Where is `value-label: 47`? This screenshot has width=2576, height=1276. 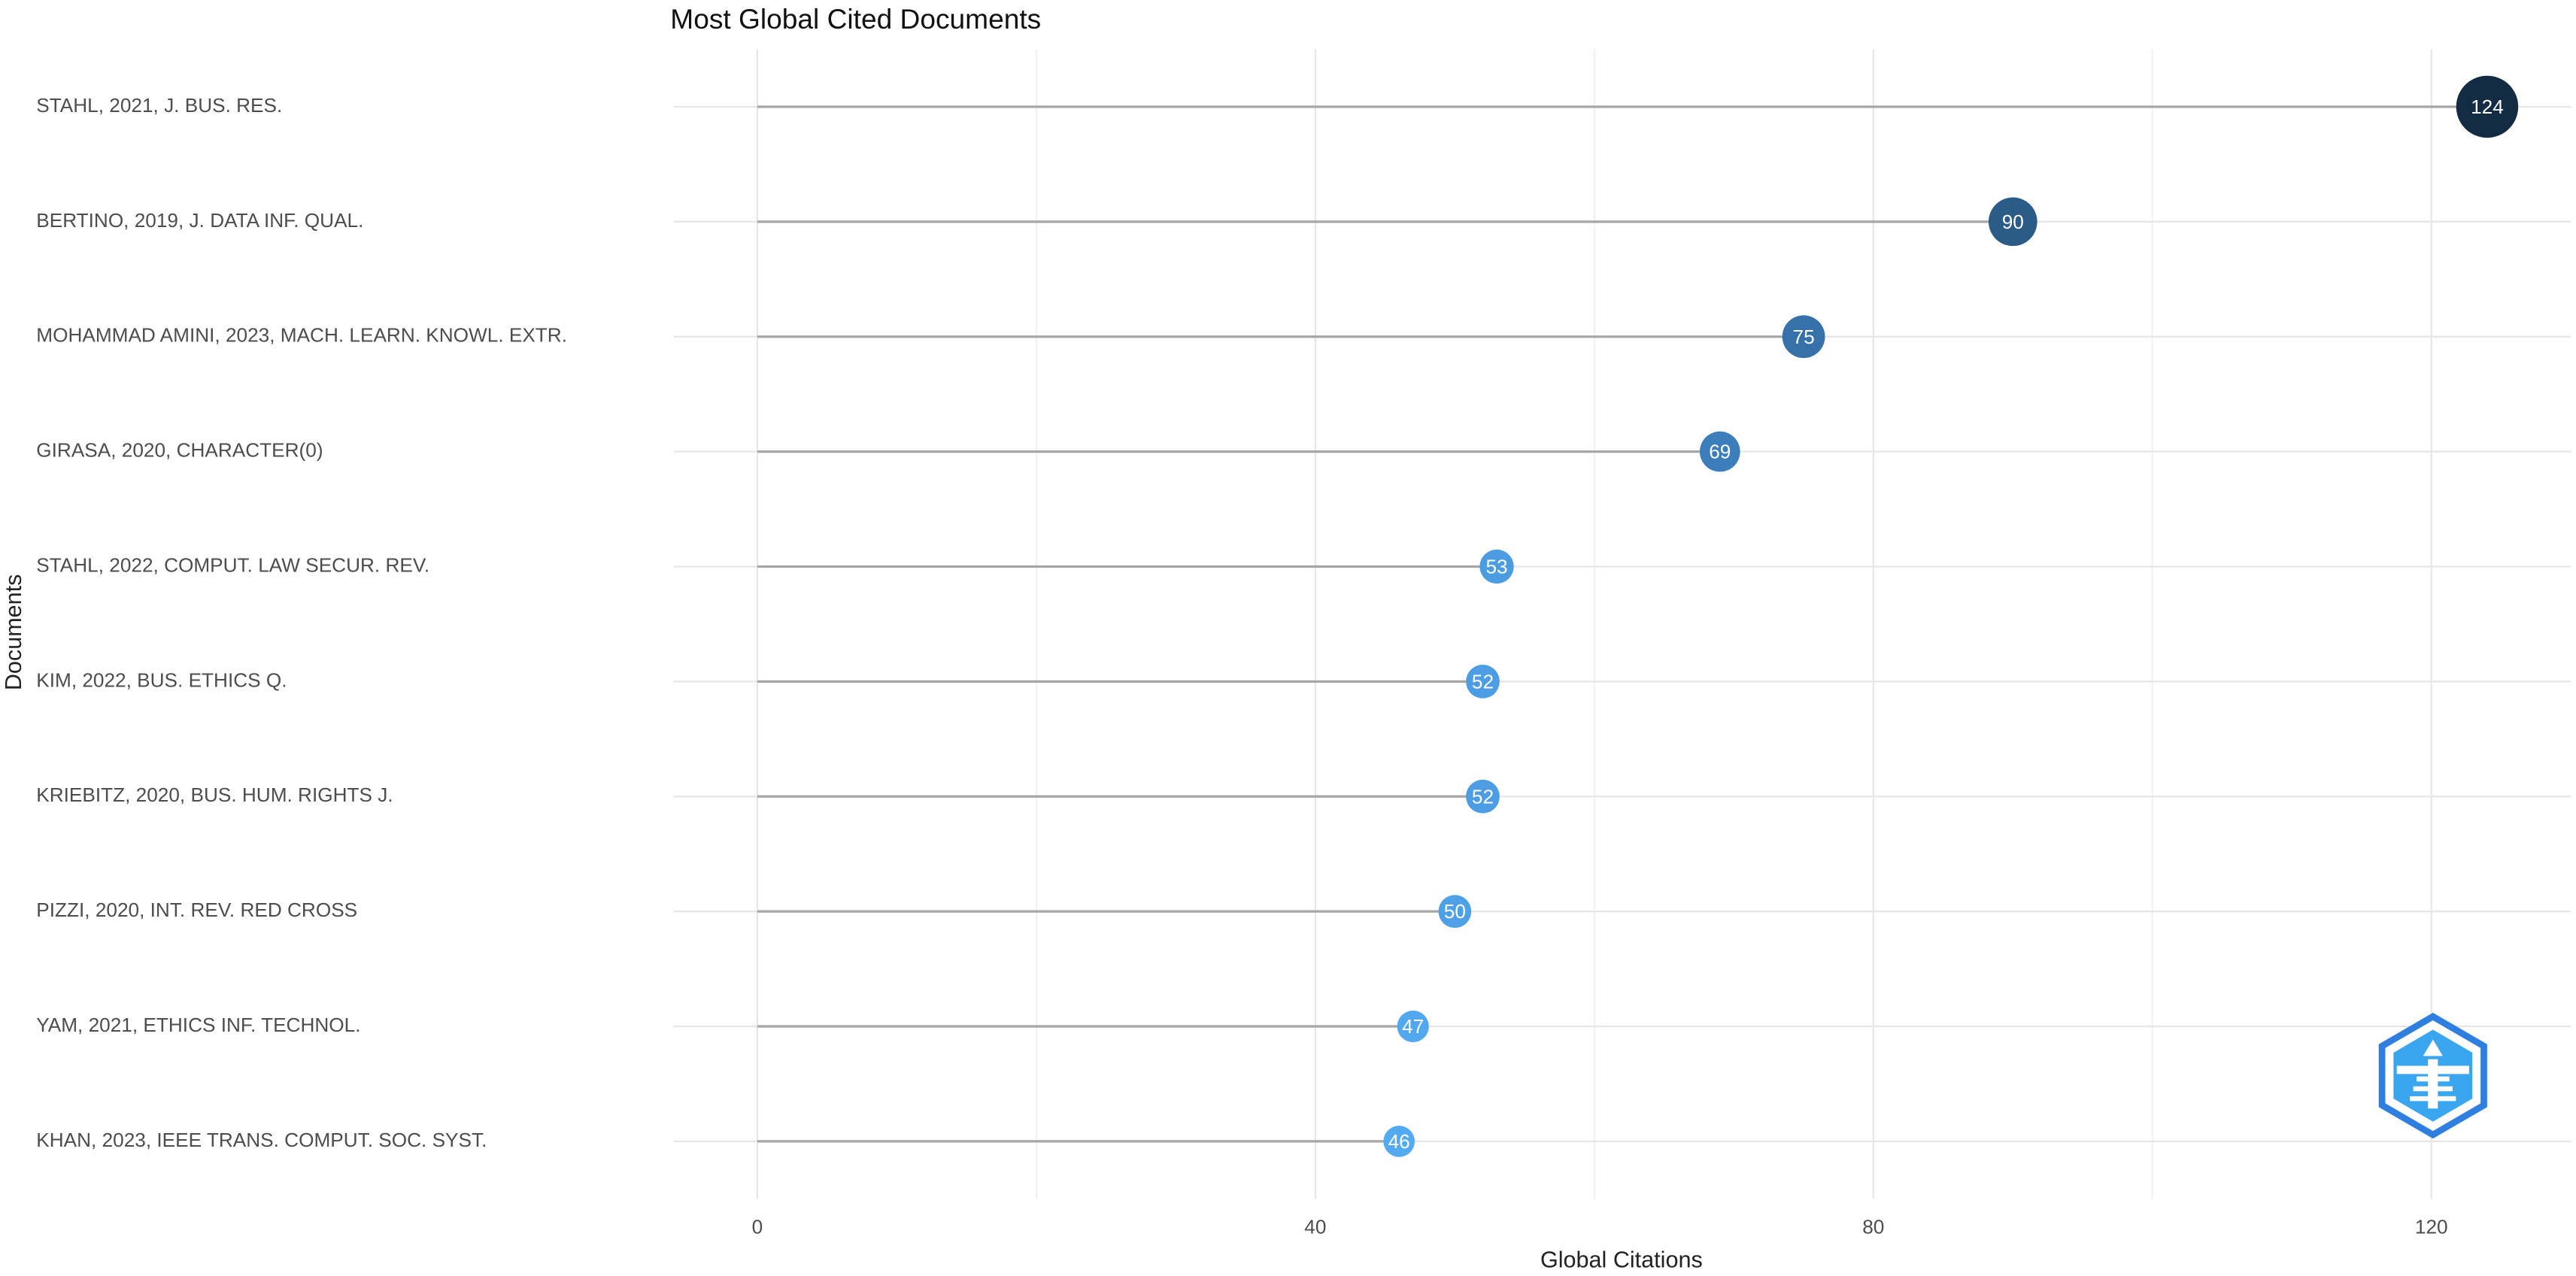 value-label: 47 is located at coordinates (1413, 1026).